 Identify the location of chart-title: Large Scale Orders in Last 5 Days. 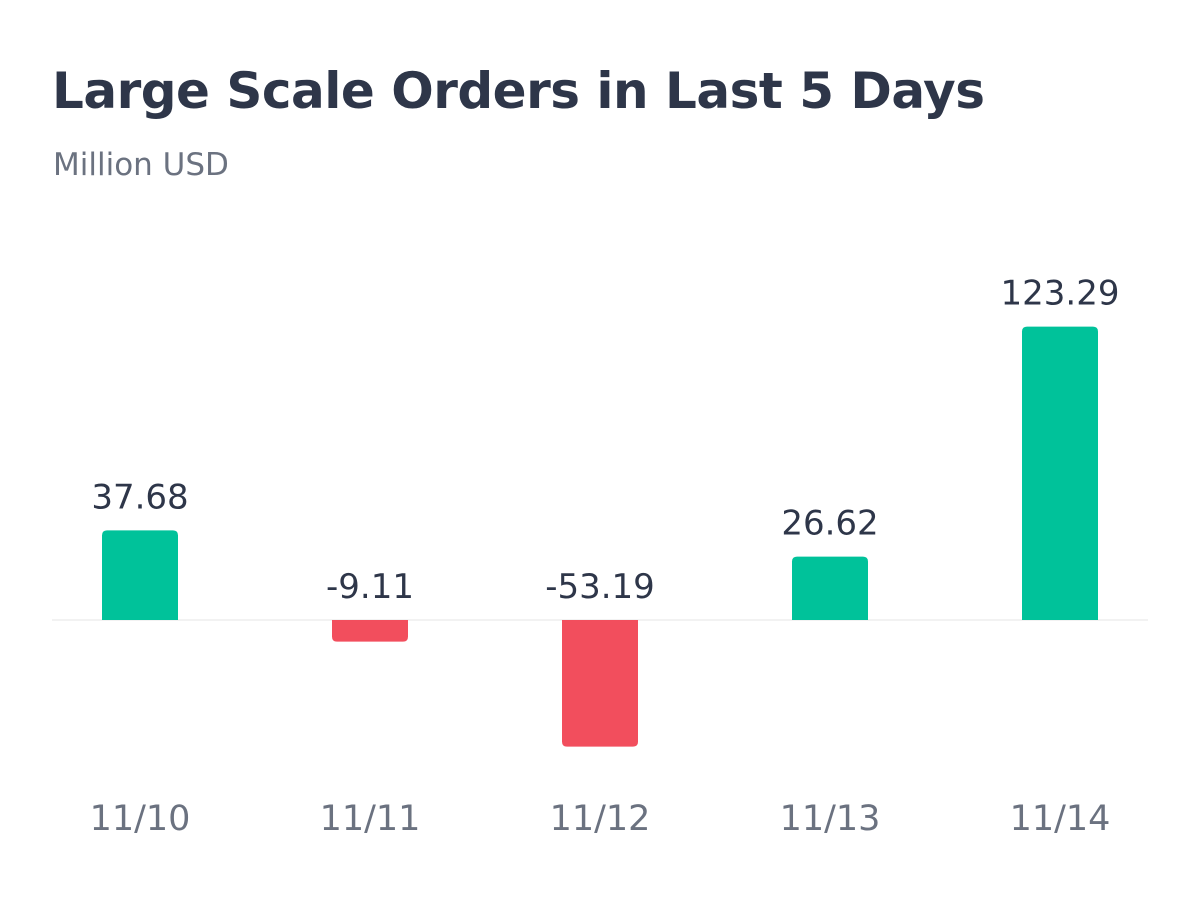
(518, 91).